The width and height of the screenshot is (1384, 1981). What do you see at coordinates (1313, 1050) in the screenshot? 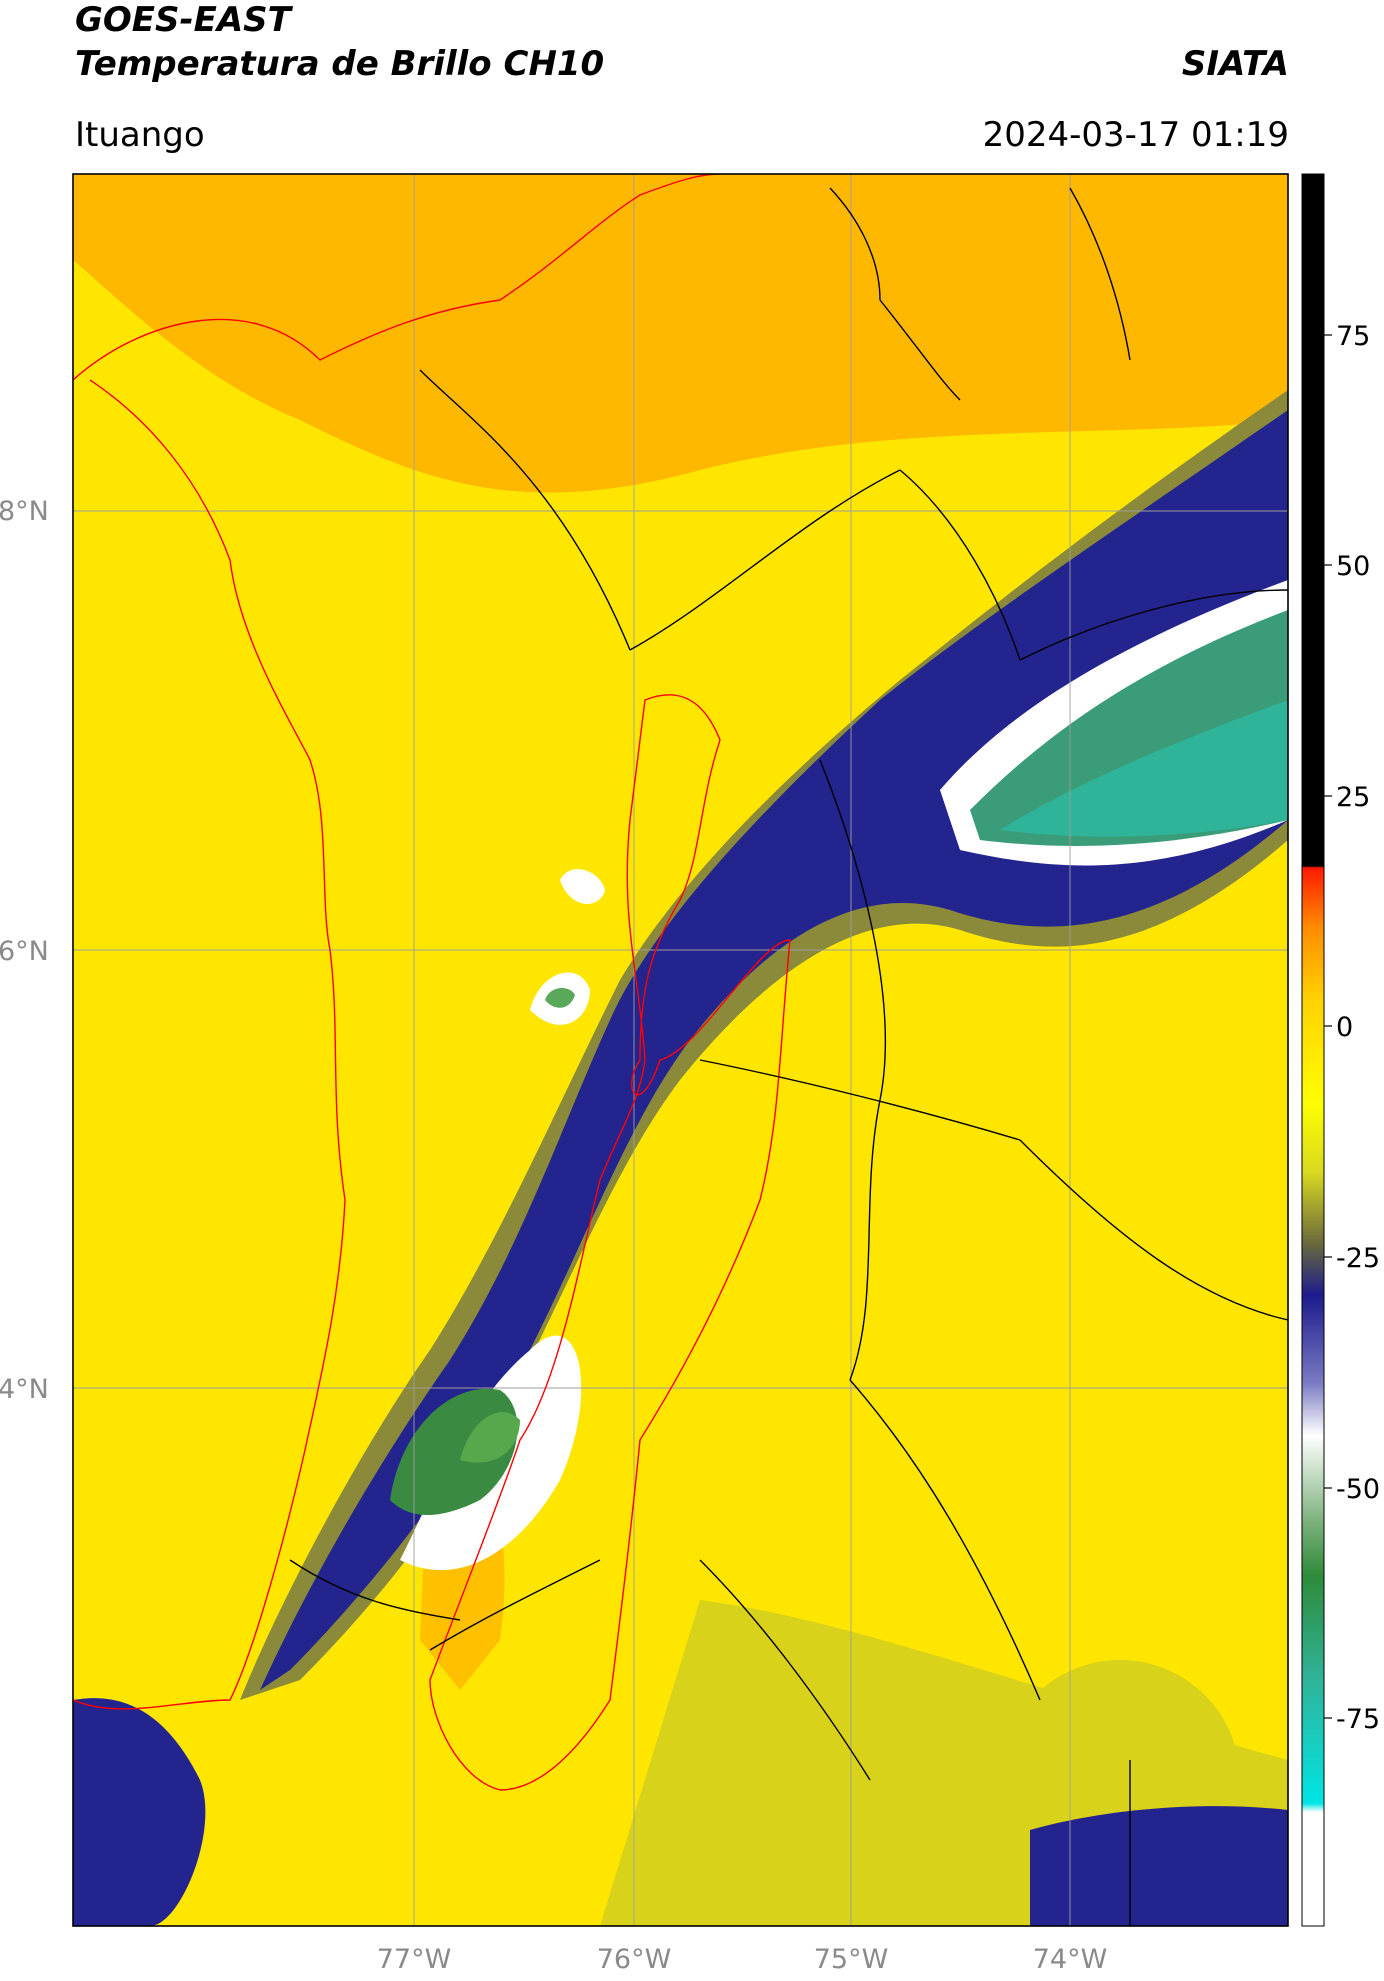
I see `colorbar` at bounding box center [1313, 1050].